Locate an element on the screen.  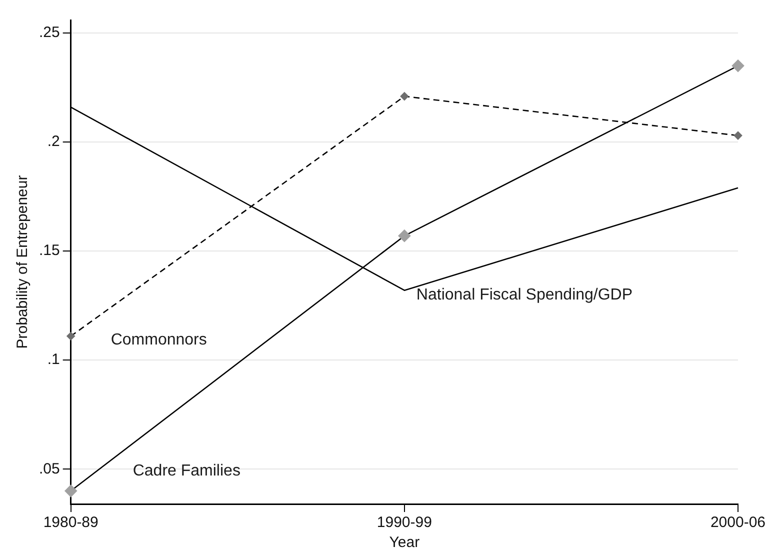
x-tick-label: 2000-06 is located at coordinates (738, 523).